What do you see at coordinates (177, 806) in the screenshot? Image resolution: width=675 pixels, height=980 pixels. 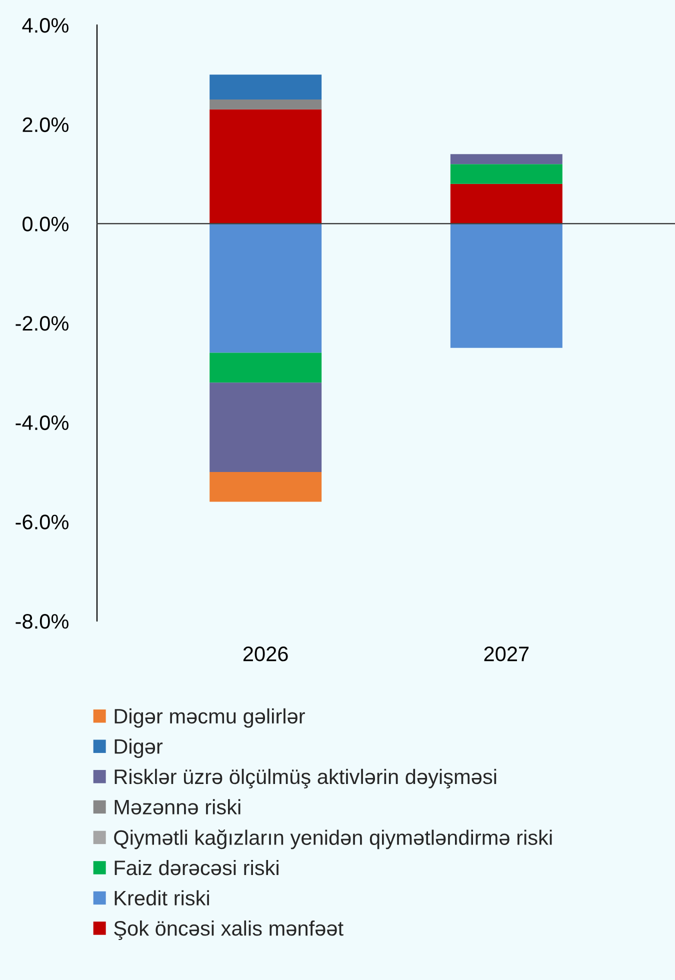 I see `legend-label: Məzənnə riski` at bounding box center [177, 806].